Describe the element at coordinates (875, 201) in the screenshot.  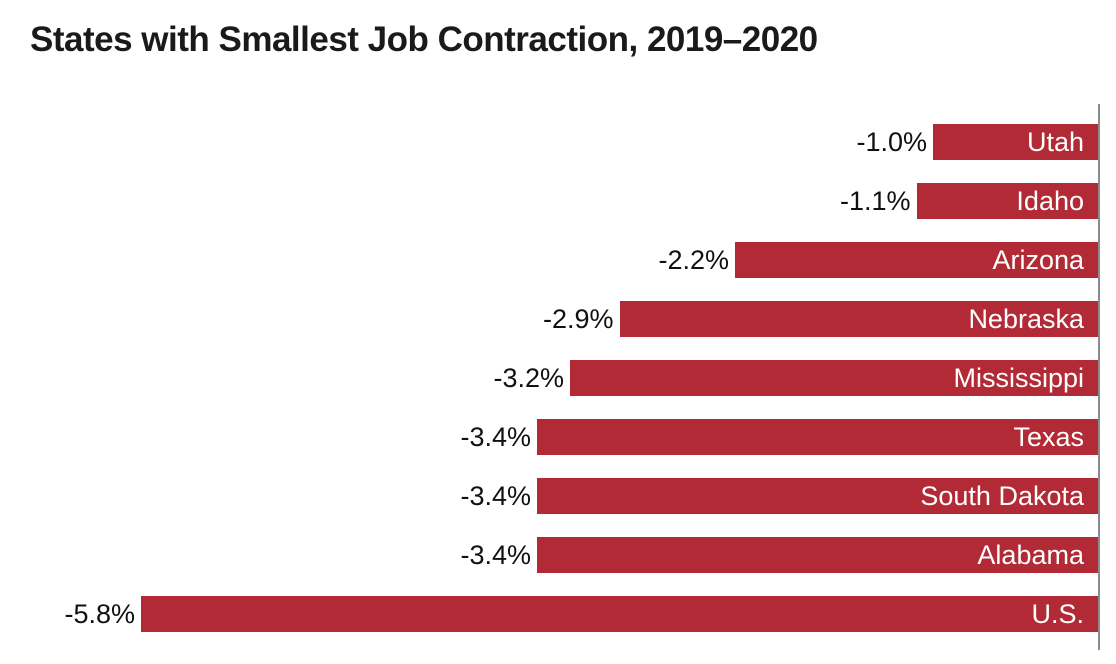
I see `value-label: -1.1%` at that location.